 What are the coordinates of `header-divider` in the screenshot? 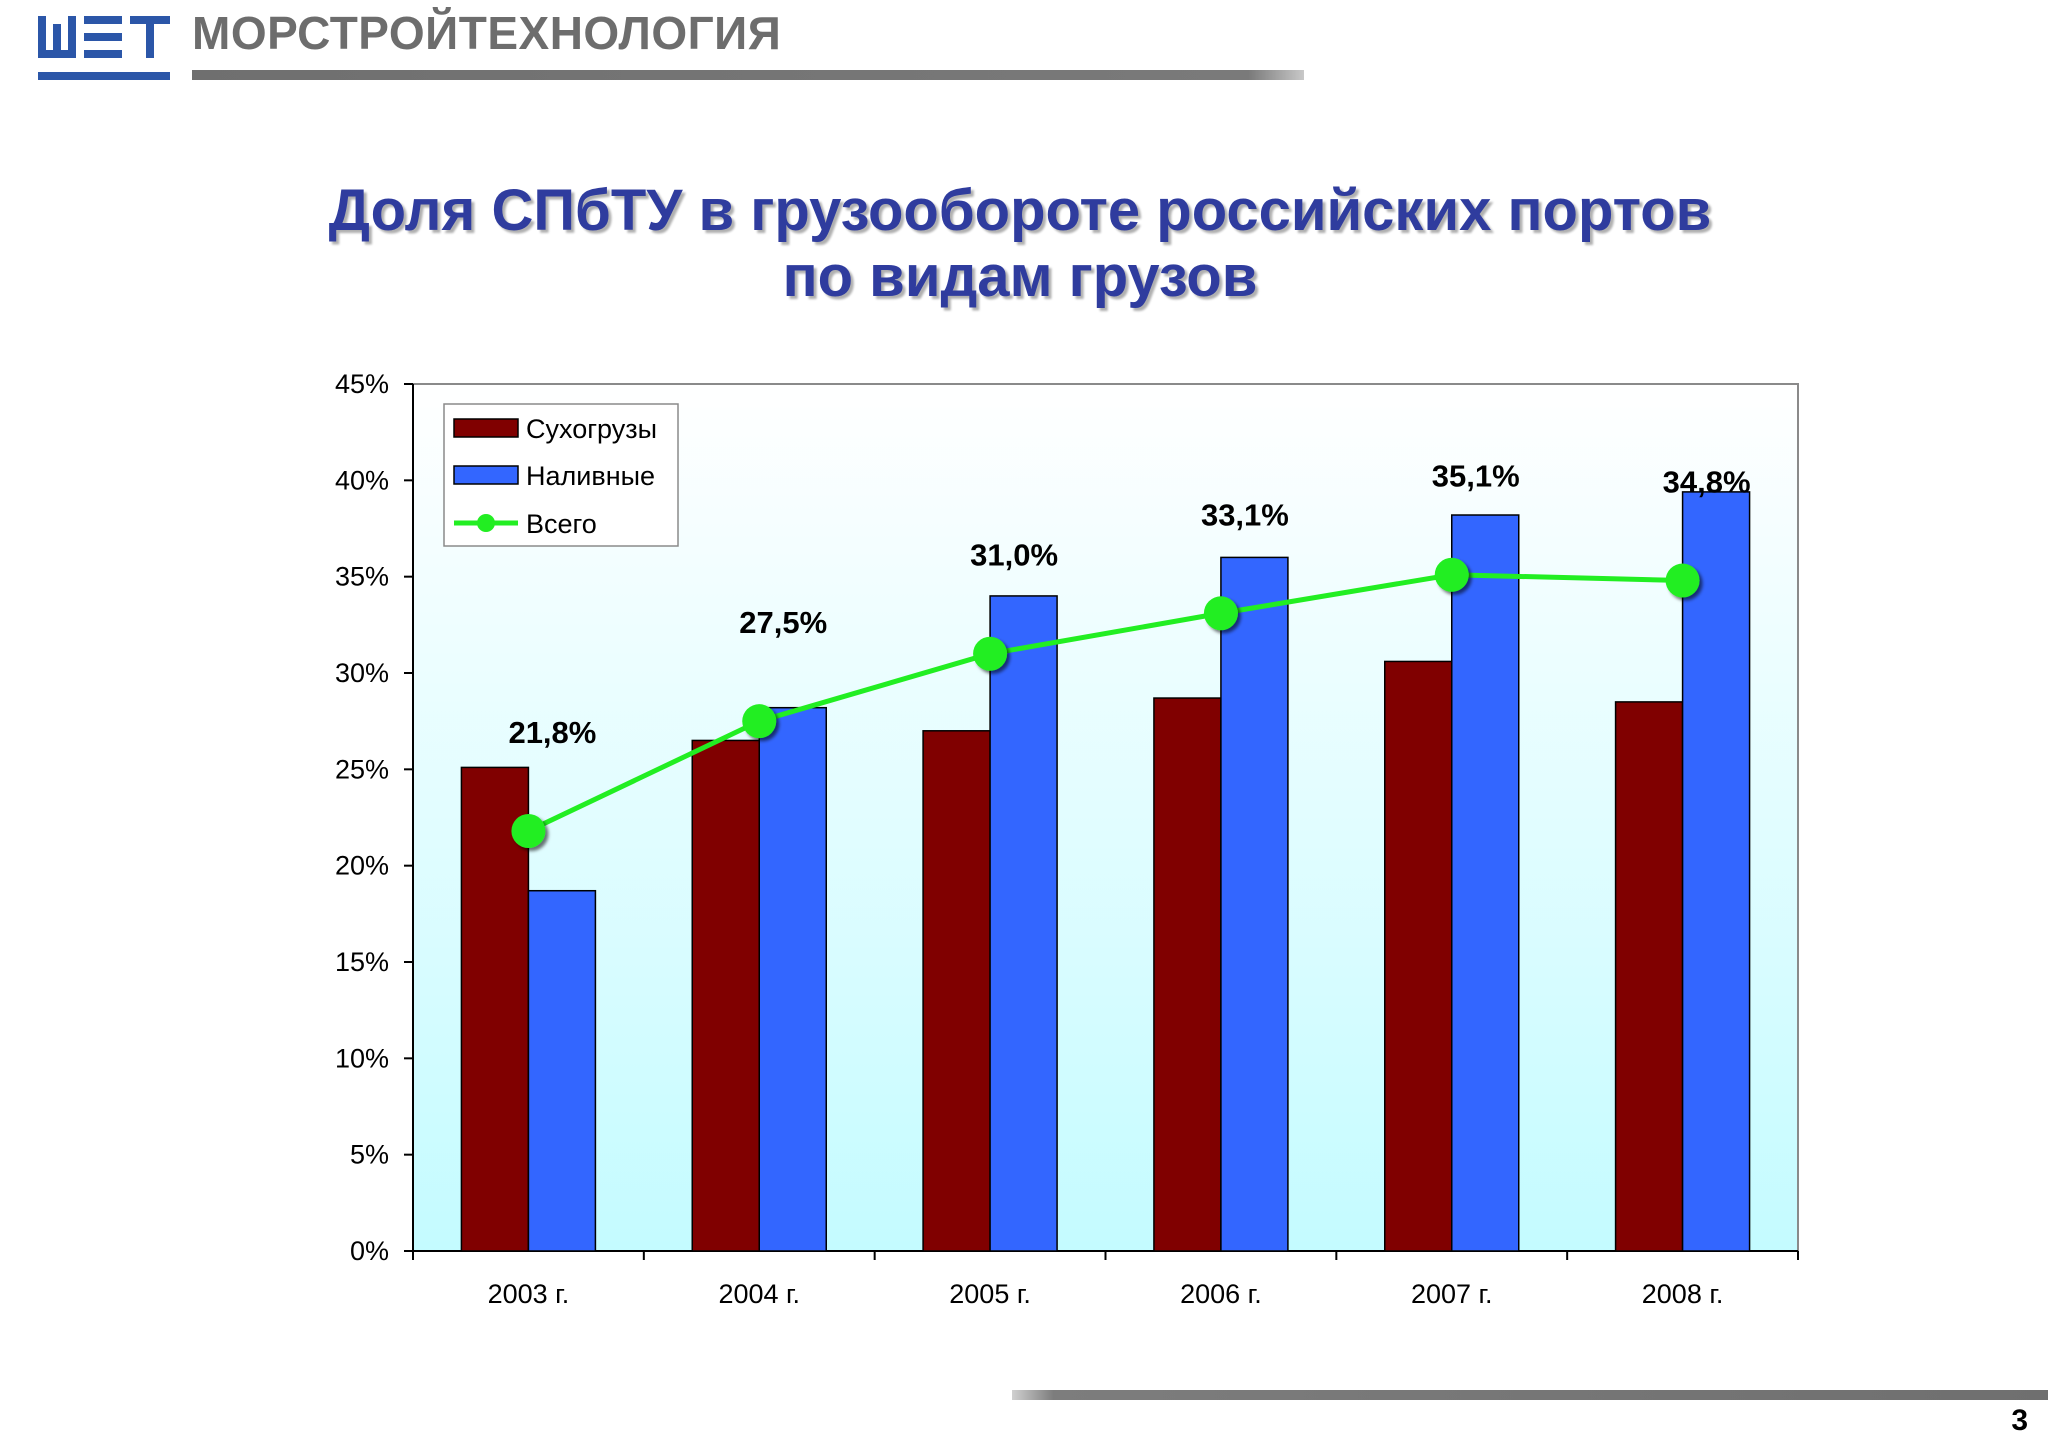 It's located at (748, 75).